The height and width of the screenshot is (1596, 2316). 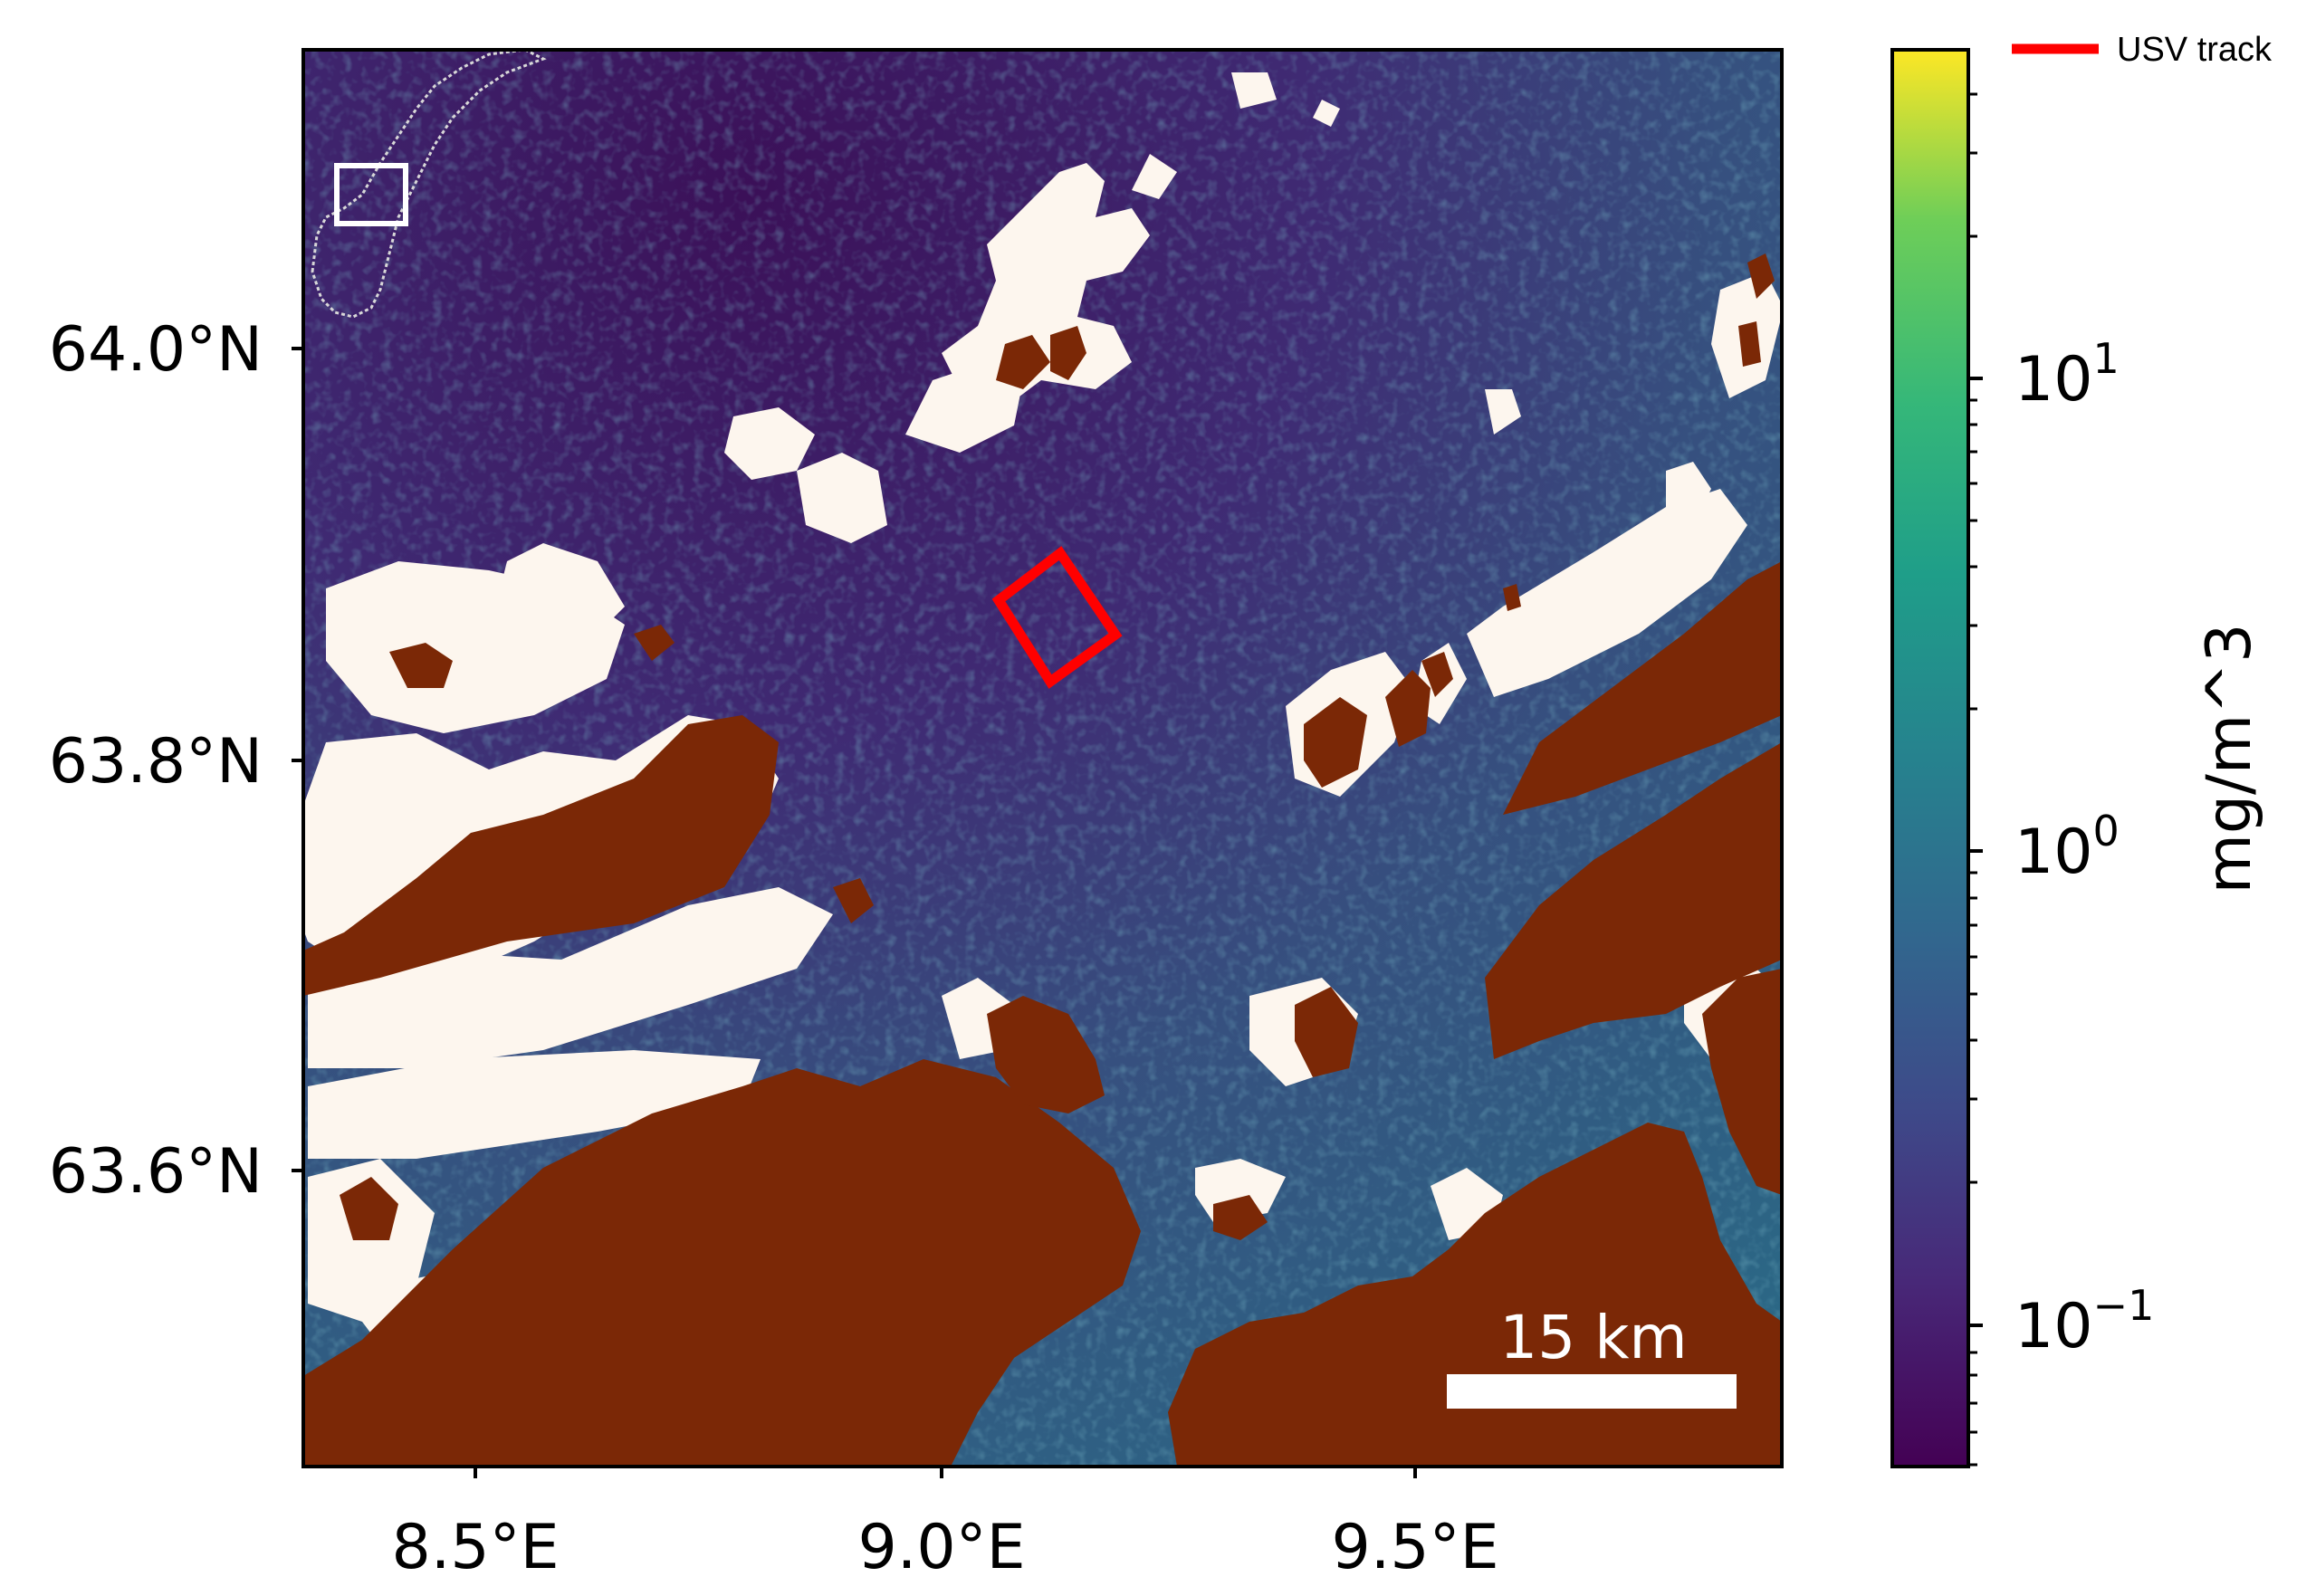 What do you see at coordinates (156, 1172) in the screenshot?
I see `lat-tick-label: 63.6°N` at bounding box center [156, 1172].